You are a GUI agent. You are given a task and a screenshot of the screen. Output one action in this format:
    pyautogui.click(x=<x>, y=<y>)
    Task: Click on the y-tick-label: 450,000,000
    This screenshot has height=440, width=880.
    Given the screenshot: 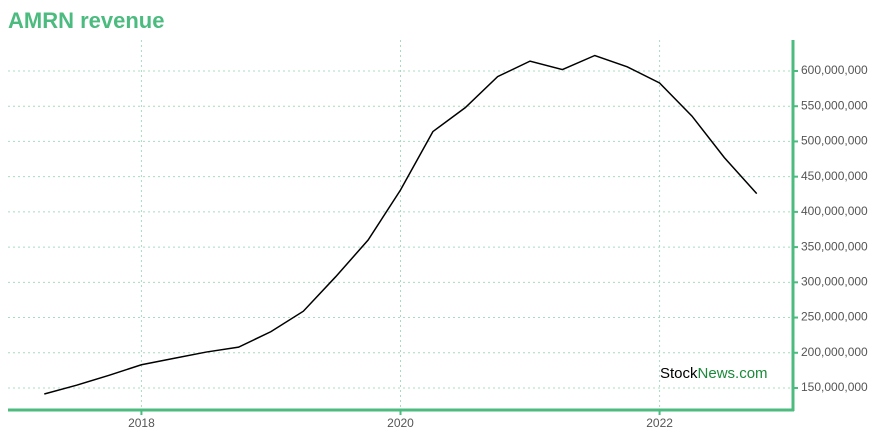 What is the action you would take?
    pyautogui.click(x=834, y=176)
    